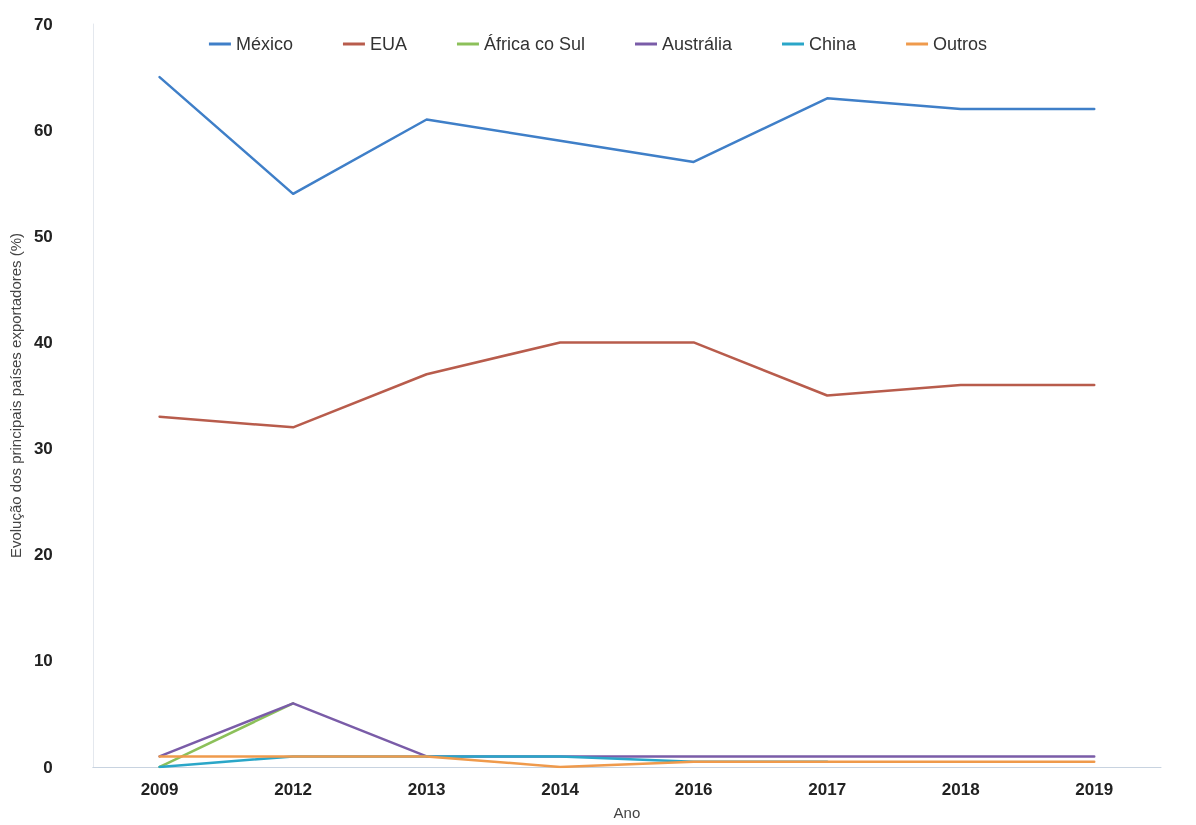 Image resolution: width=1196 pixels, height=825 pixels. I want to click on x-tick-label: 2019, so click(1094, 789).